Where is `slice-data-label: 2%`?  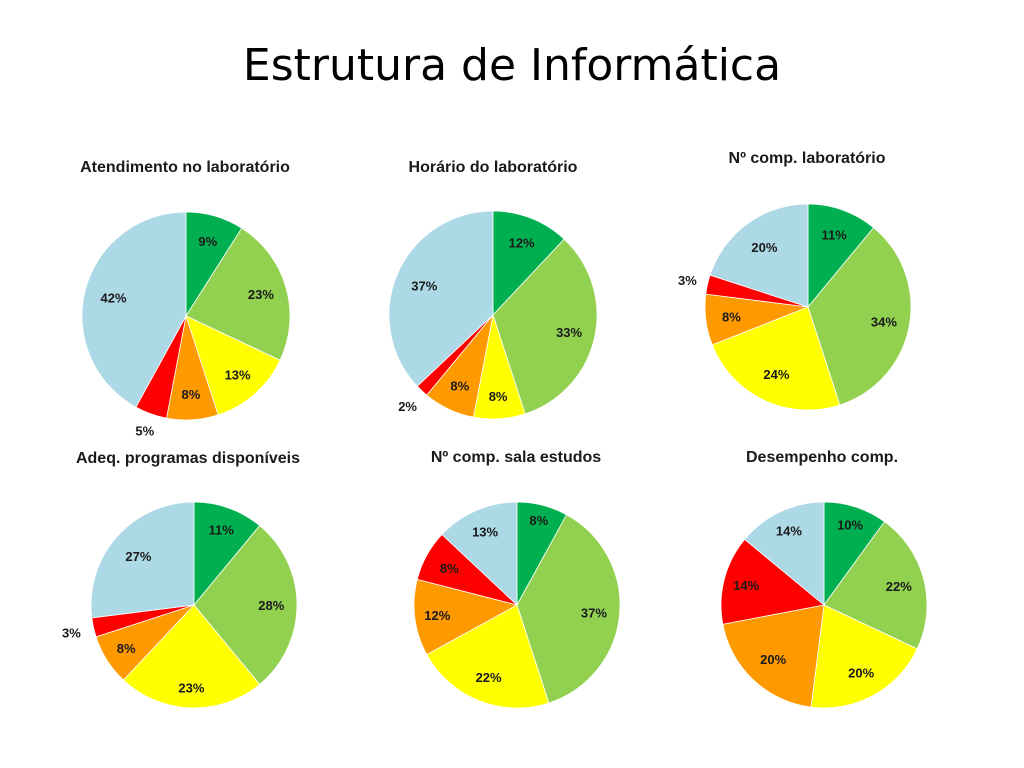
slice-data-label: 2% is located at coordinates (407, 406).